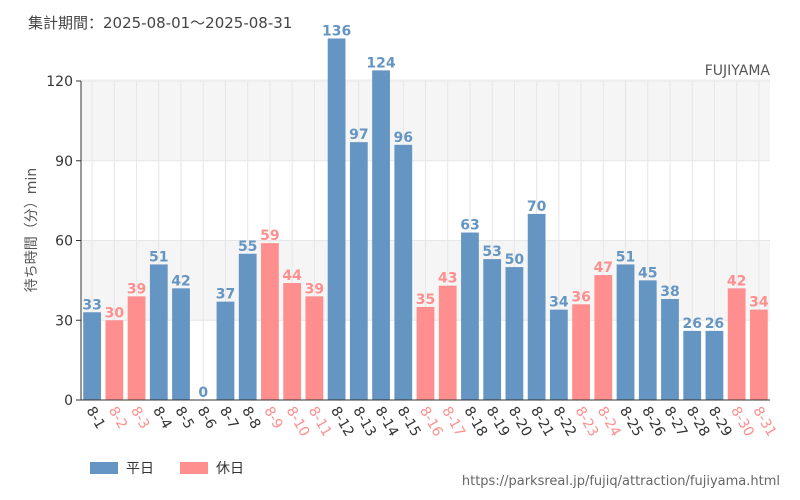 The height and width of the screenshot is (500, 800). Describe the element at coordinates (230, 469) in the screenshot. I see `legend-label-holiday: 休日` at that location.